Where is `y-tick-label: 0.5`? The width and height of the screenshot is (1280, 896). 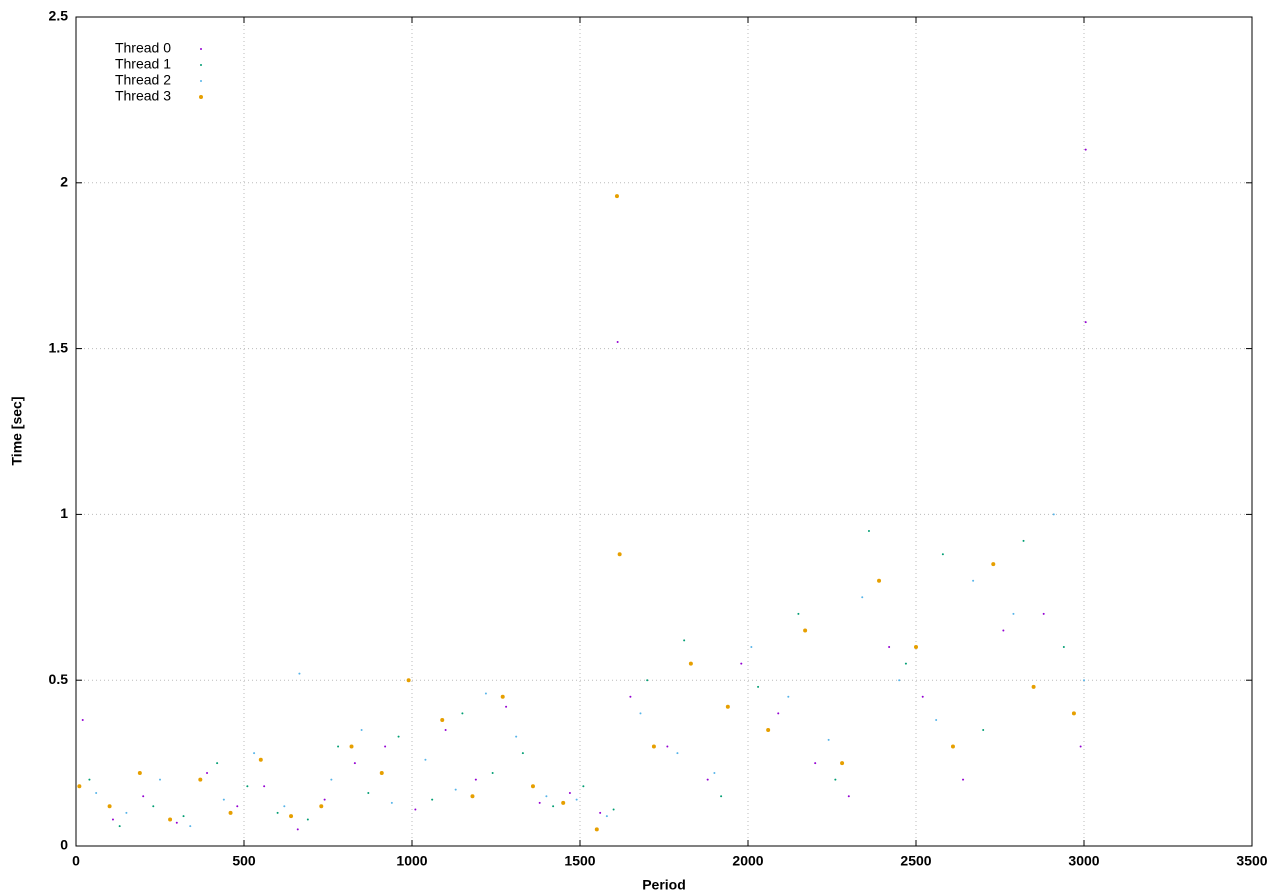 y-tick-label: 0.5 is located at coordinates (59, 679).